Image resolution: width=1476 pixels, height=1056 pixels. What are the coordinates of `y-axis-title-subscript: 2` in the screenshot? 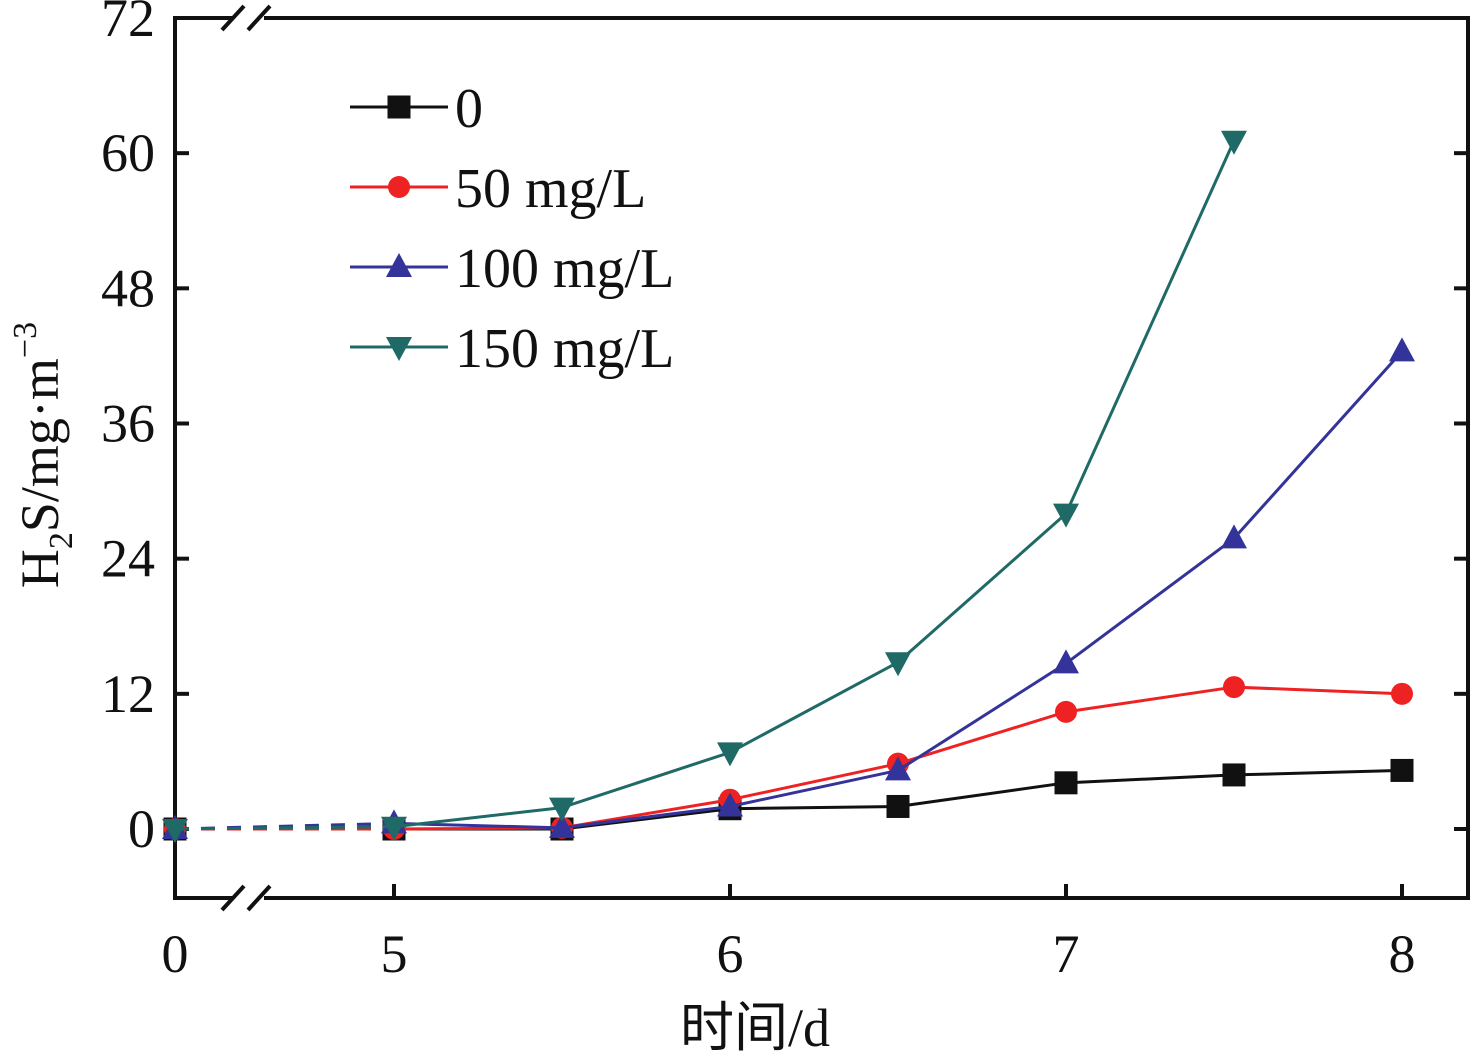 It's located at (61, 540).